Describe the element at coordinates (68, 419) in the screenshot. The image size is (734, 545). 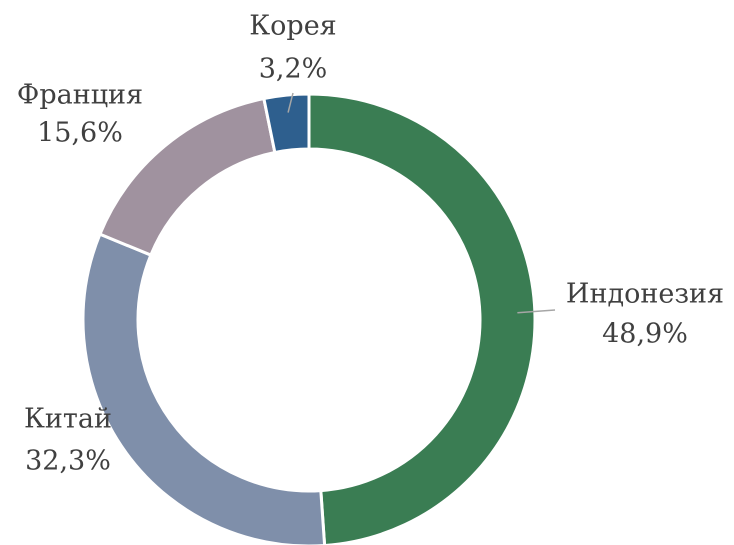
I see `slice-label: Китай` at that location.